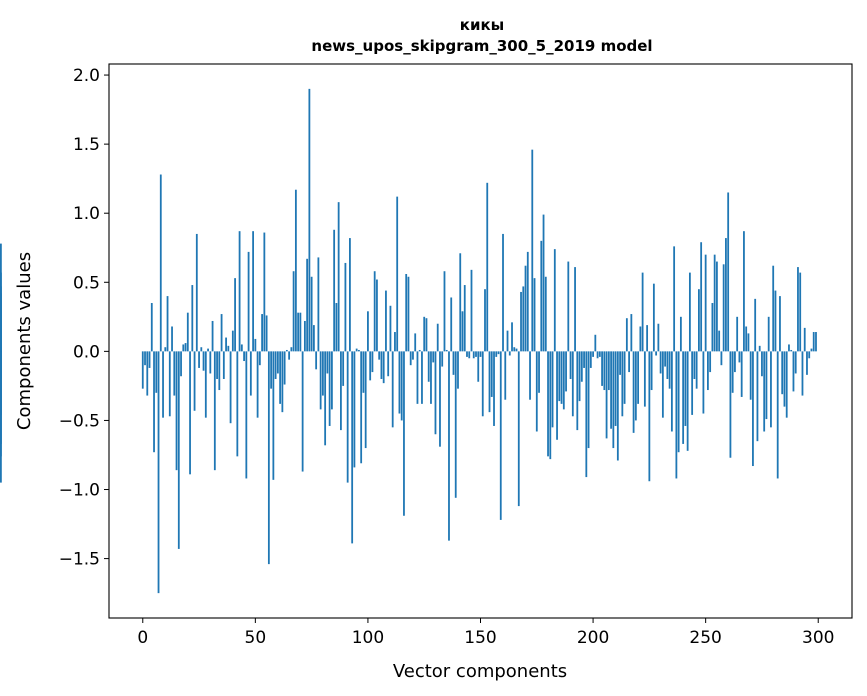 Image resolution: width=867 pixels, height=696 pixels. Describe the element at coordinates (818, 638) in the screenshot. I see `x-tick-label: 300` at that location.